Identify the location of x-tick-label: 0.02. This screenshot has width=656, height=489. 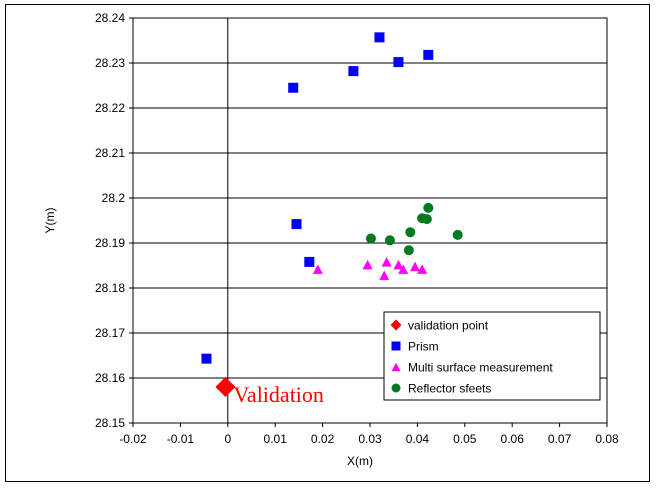
(323, 439).